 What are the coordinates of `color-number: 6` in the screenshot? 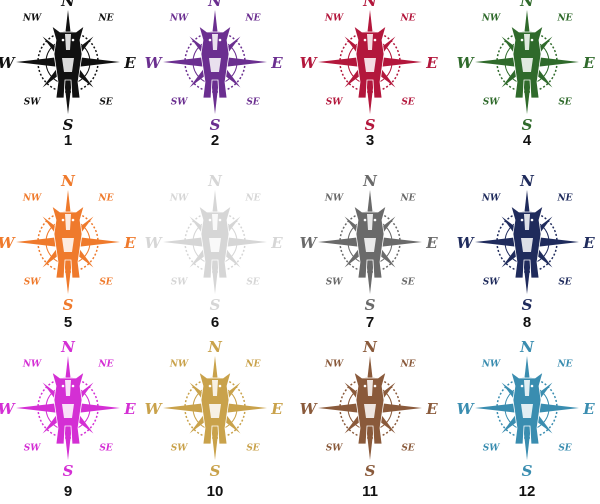 It's located at (215, 322).